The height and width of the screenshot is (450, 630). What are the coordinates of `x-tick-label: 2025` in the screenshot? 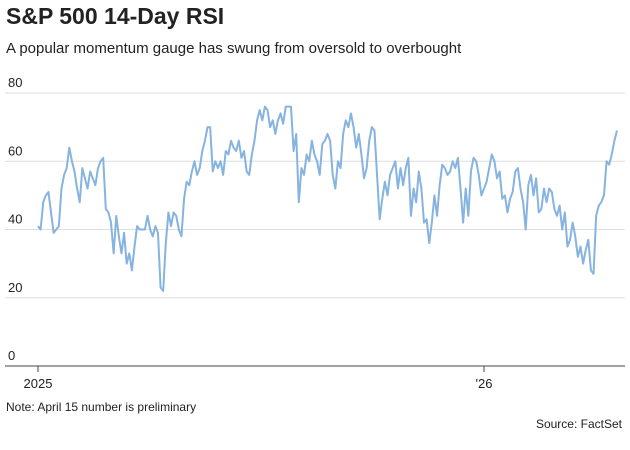 It's located at (38, 383).